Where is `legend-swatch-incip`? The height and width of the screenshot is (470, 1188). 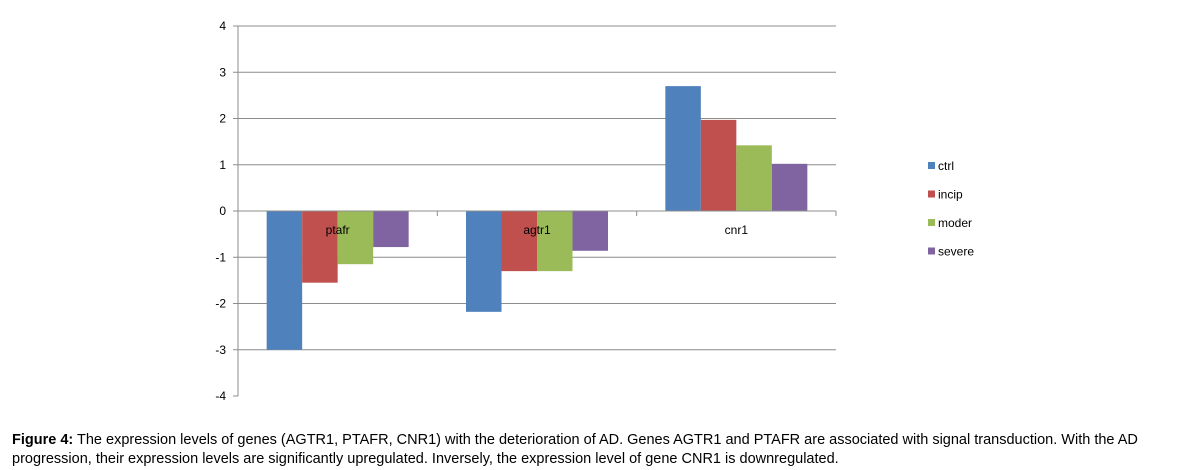
legend-swatch-incip is located at coordinates (931, 194).